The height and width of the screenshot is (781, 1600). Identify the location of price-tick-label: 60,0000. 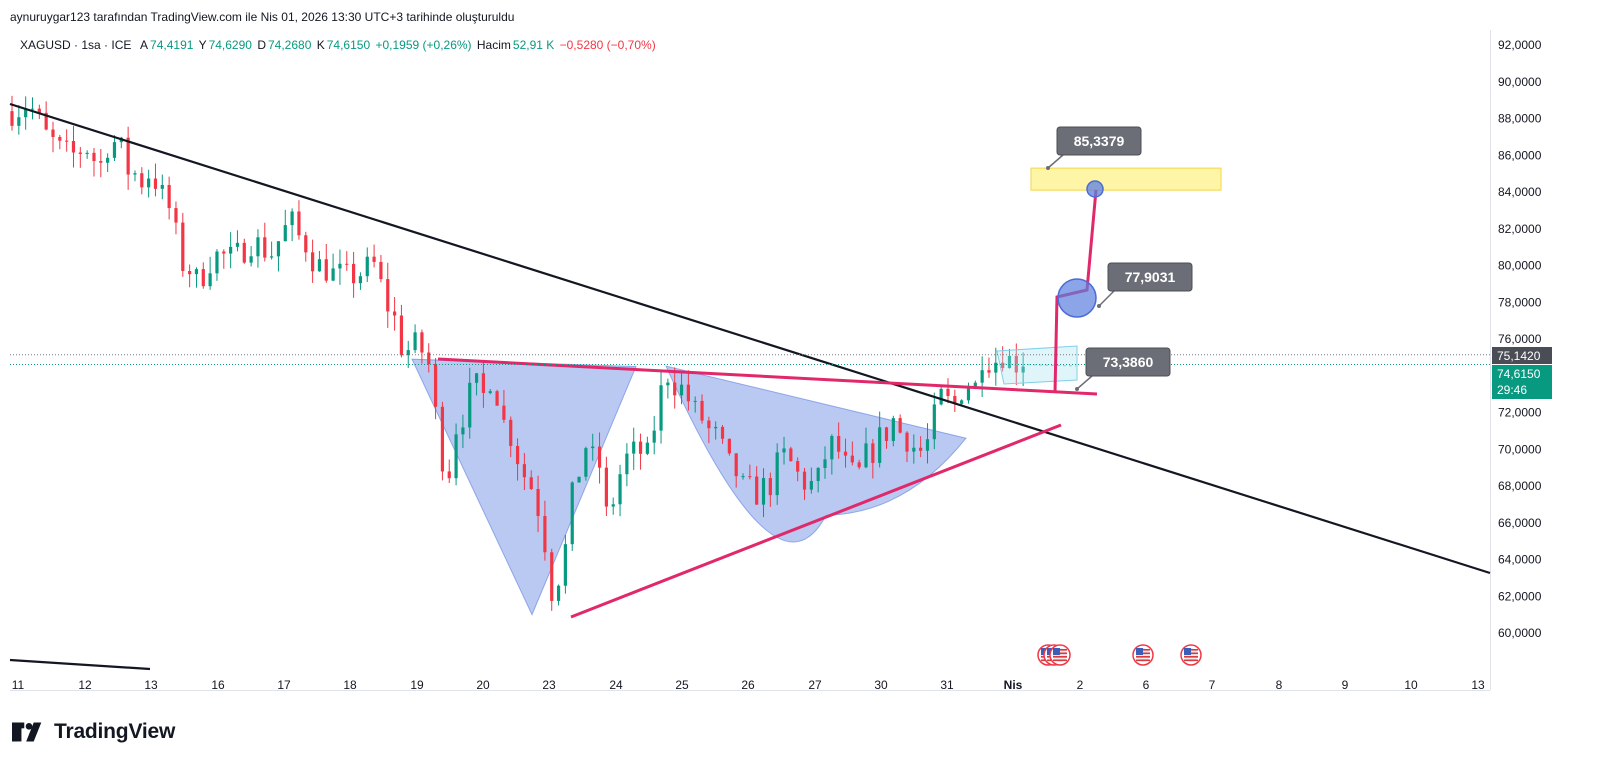
(1520, 633).